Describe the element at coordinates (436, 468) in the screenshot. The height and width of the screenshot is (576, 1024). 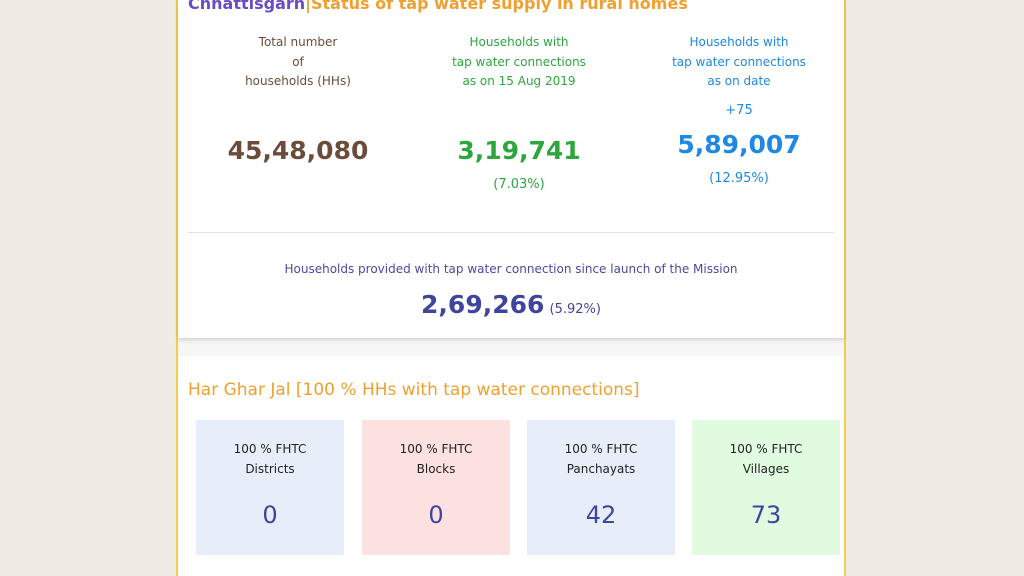
I see `line: Blocks` at that location.